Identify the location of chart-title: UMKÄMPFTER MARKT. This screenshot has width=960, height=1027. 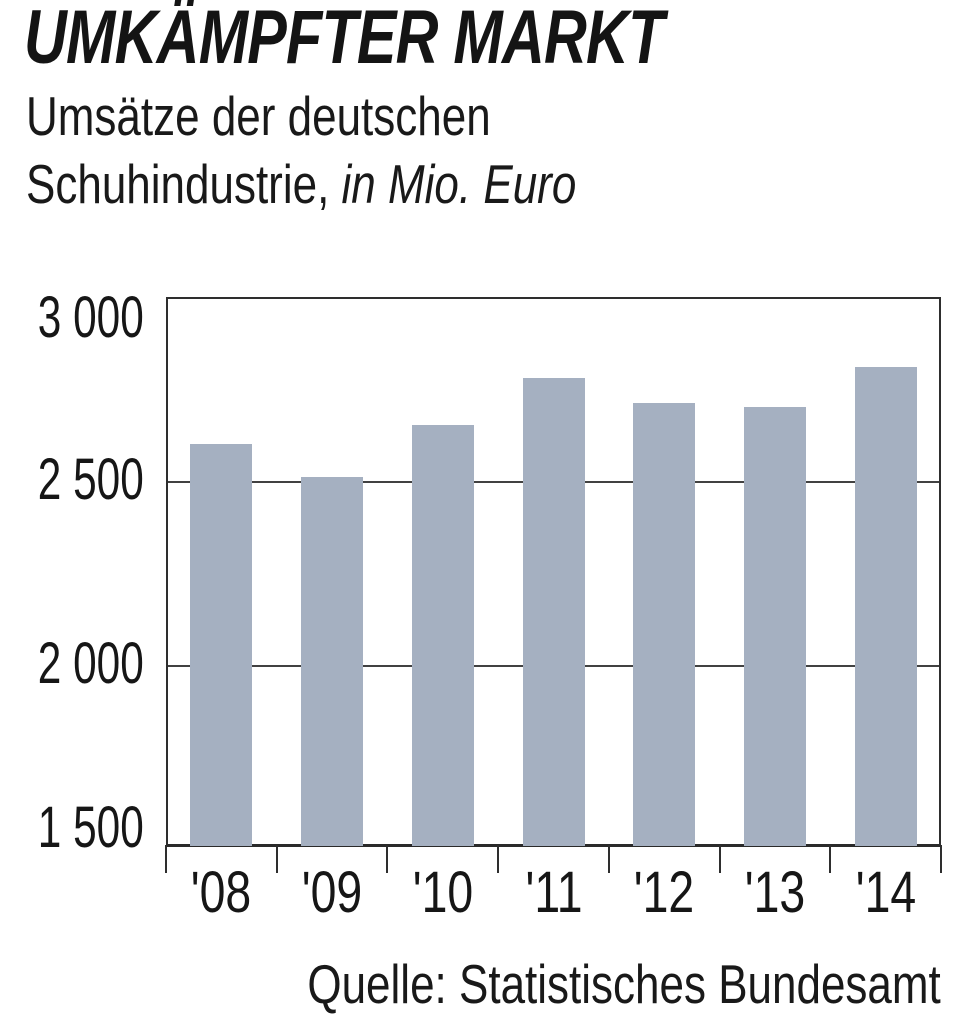
(344, 40).